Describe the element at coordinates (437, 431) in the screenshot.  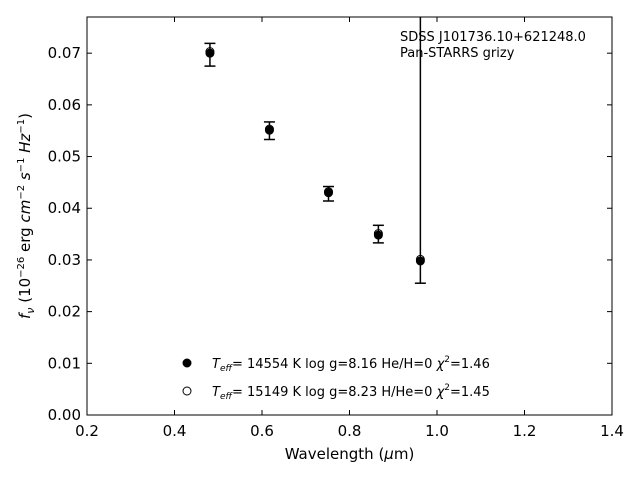
I see `x-tick-label: 1.0` at that location.